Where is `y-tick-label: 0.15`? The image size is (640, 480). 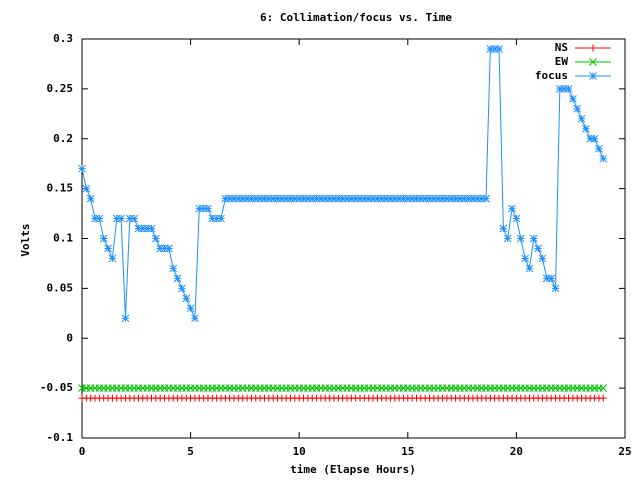
y-tick-label: 0.15 is located at coordinates (60, 188).